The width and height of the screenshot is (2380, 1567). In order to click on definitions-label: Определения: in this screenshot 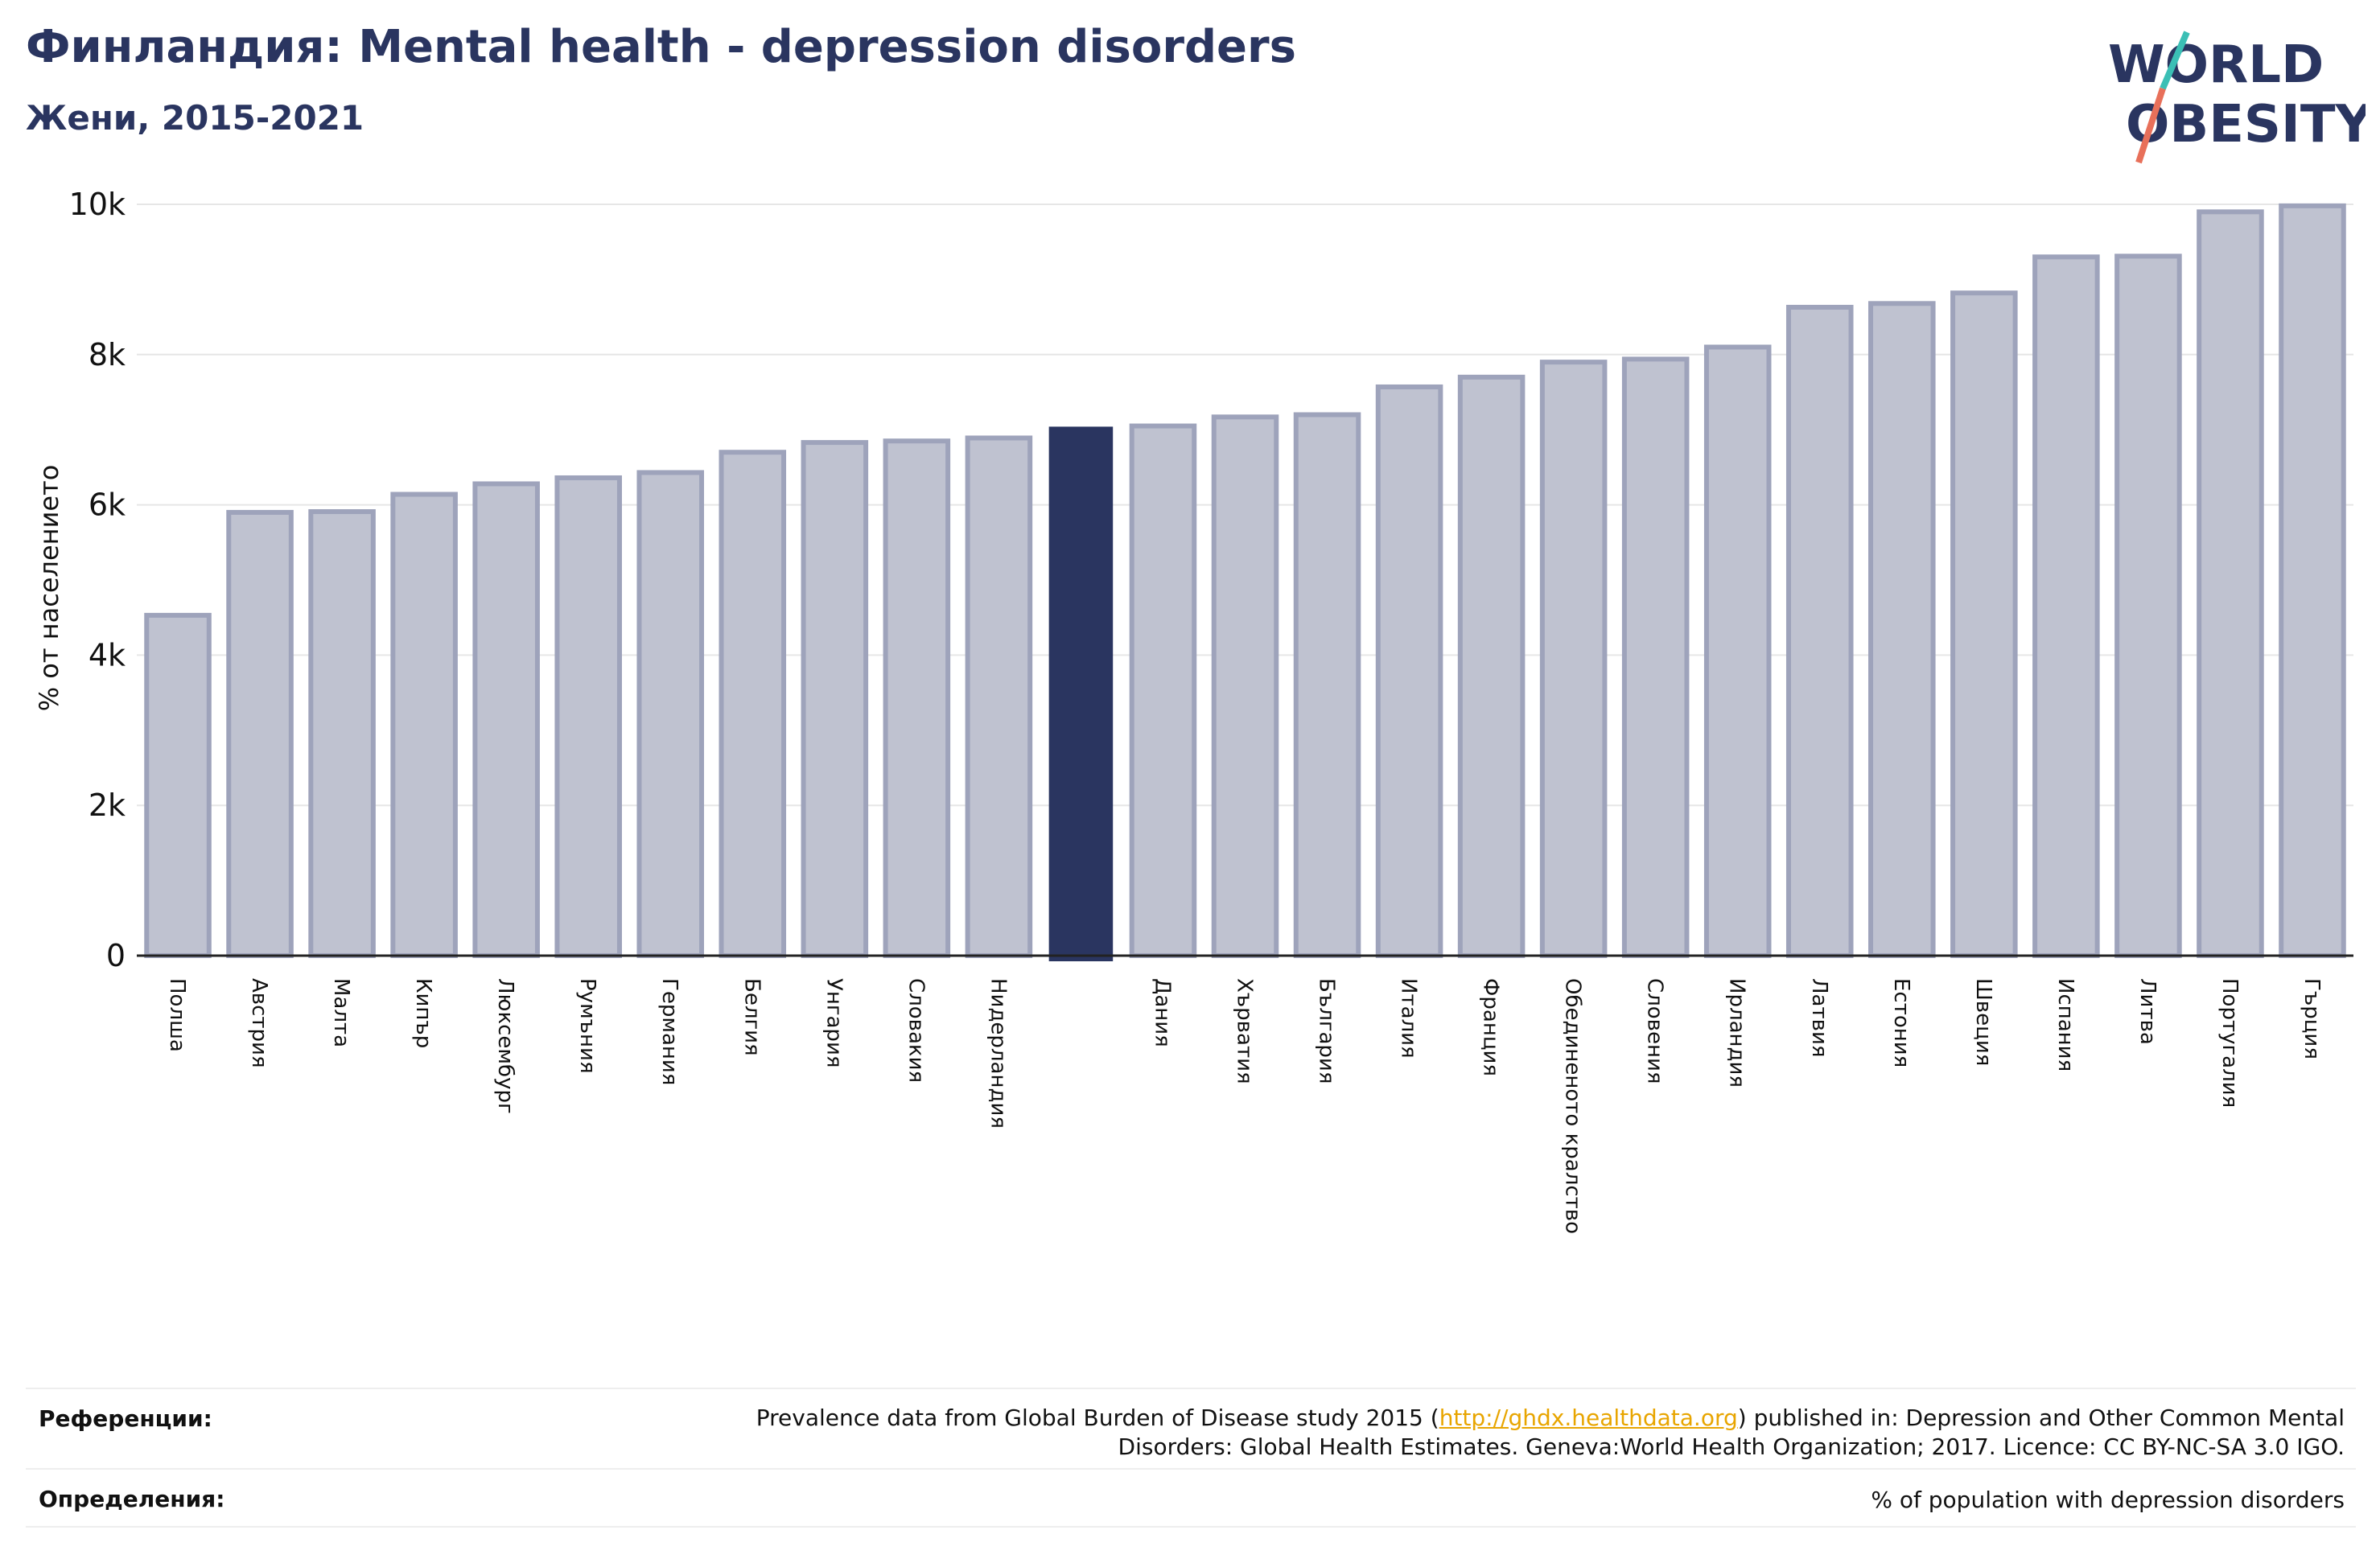, I will do `click(132, 1499)`.